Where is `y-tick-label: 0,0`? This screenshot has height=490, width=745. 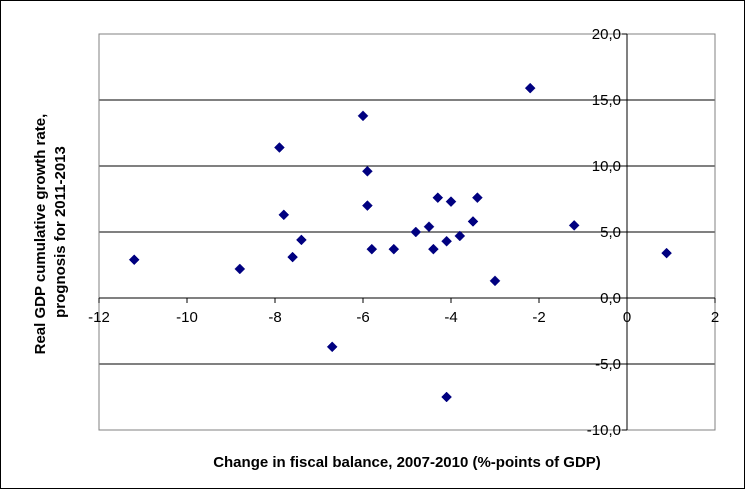 y-tick-label: 0,0 is located at coordinates (610, 298).